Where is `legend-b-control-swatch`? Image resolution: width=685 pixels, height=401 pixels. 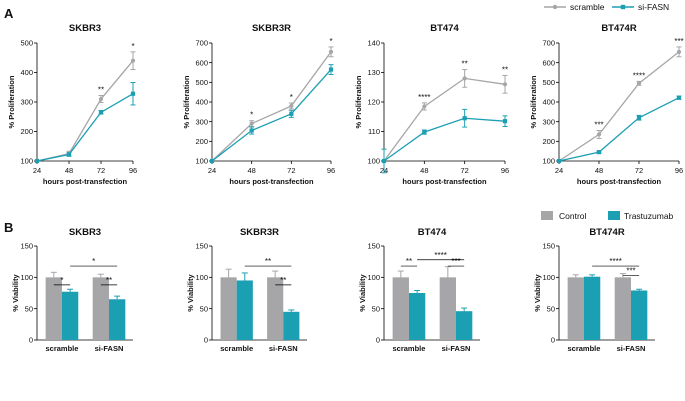 legend-b-control-swatch is located at coordinates (547, 215).